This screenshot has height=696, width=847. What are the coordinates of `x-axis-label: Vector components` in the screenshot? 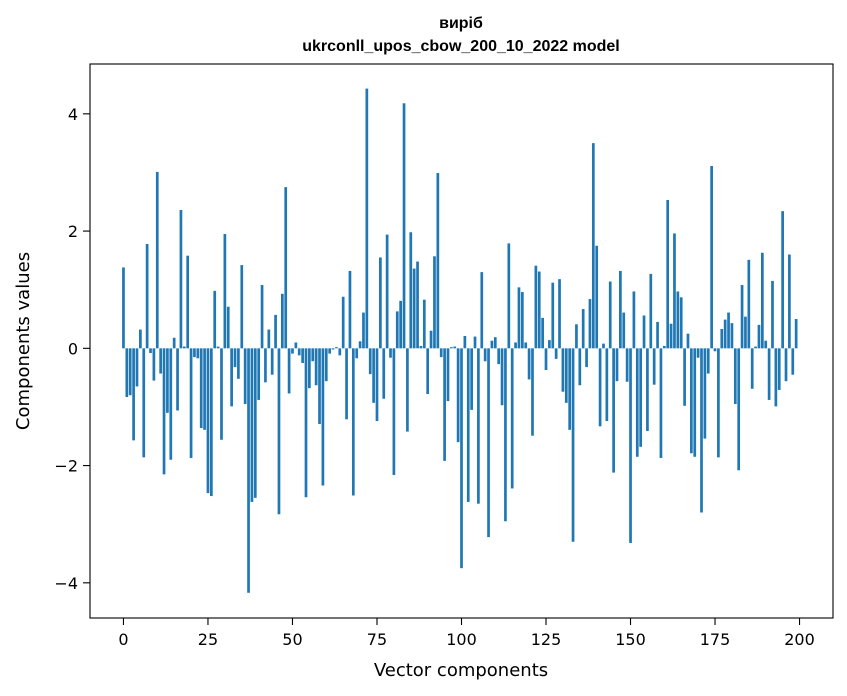 It's located at (461, 670).